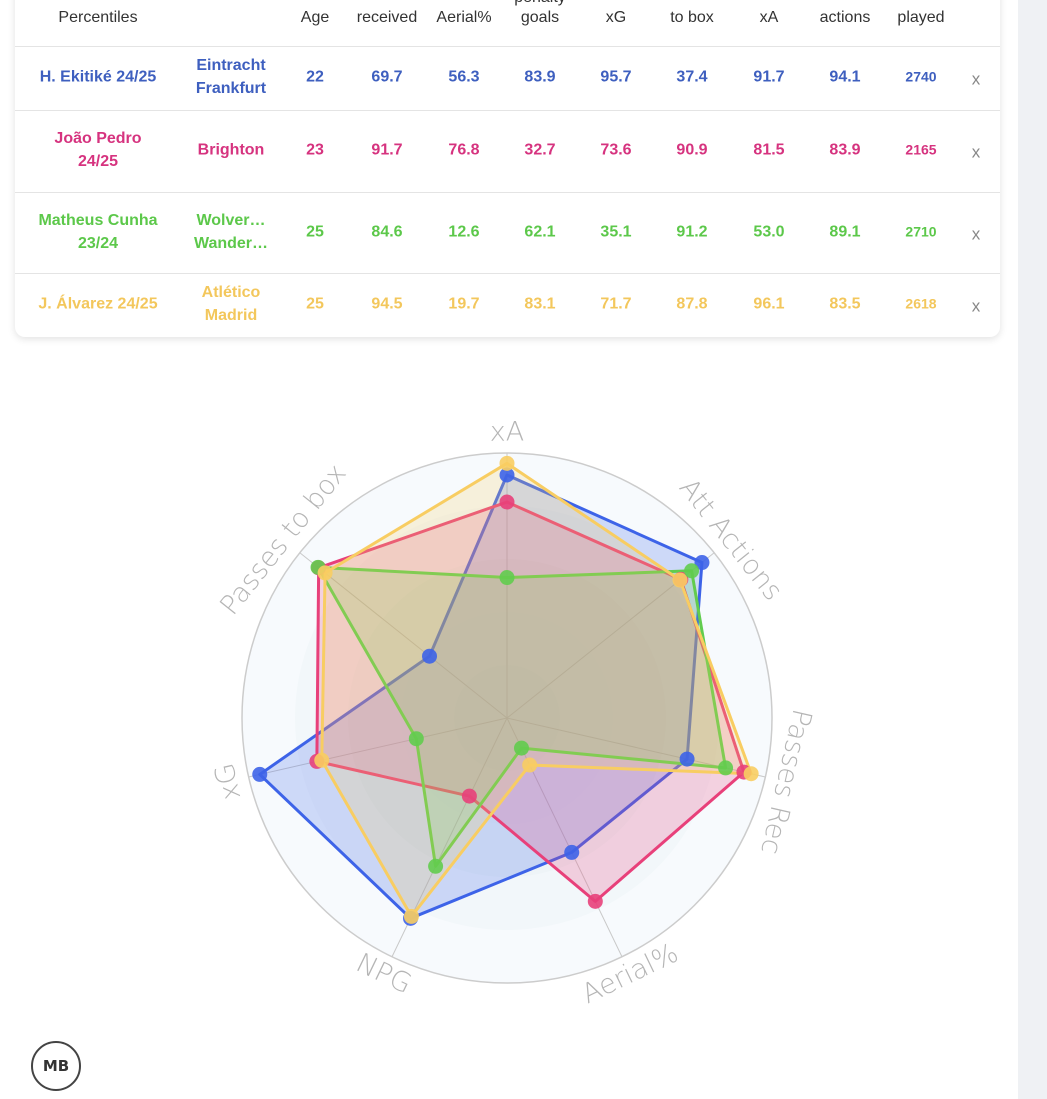 This screenshot has height=1099, width=1047. What do you see at coordinates (921, 17) in the screenshot?
I see `column-header: played` at bounding box center [921, 17].